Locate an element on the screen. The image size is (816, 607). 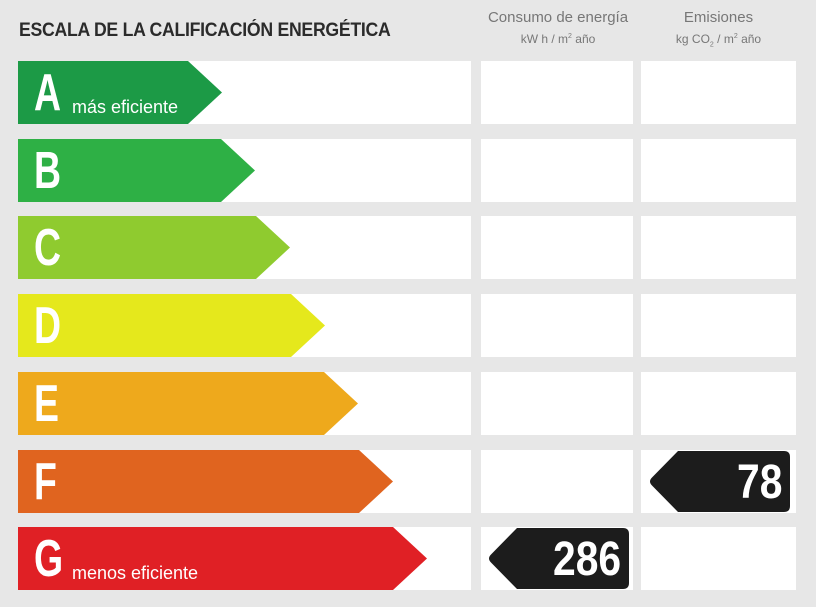
emissions-cell-e is located at coordinates (718, 403).